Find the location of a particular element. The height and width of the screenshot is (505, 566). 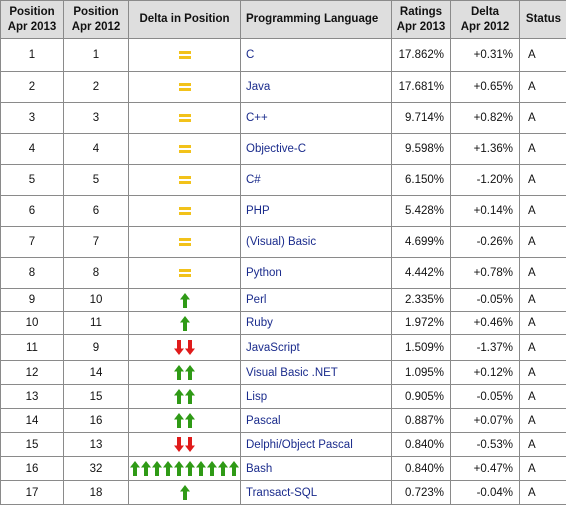

rating-cell: 0.723% is located at coordinates (421, 493).